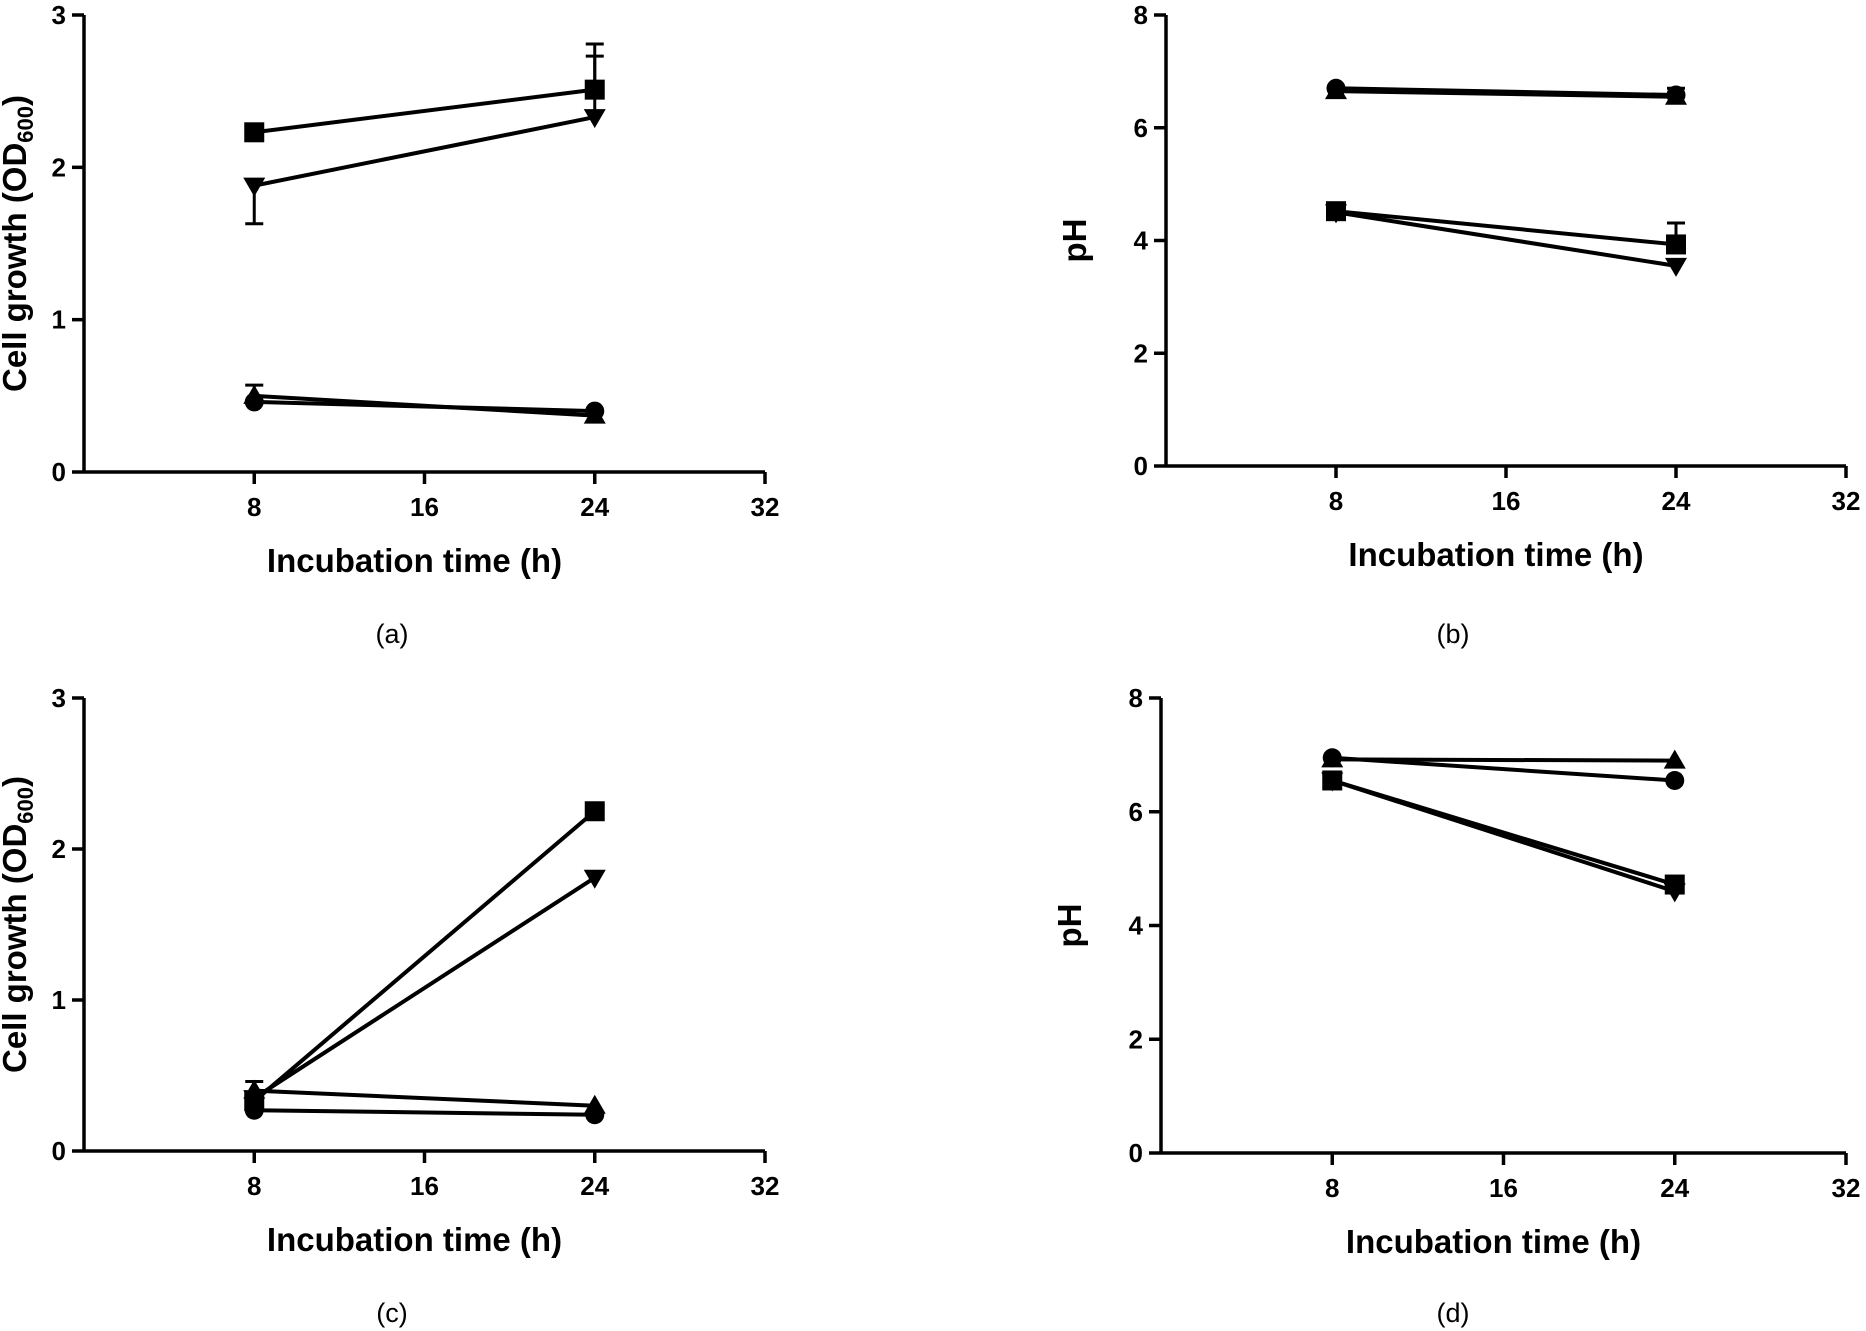 This screenshot has width=1866, height=1331. I want to click on panel-label-b: (b), so click(1453, 634).